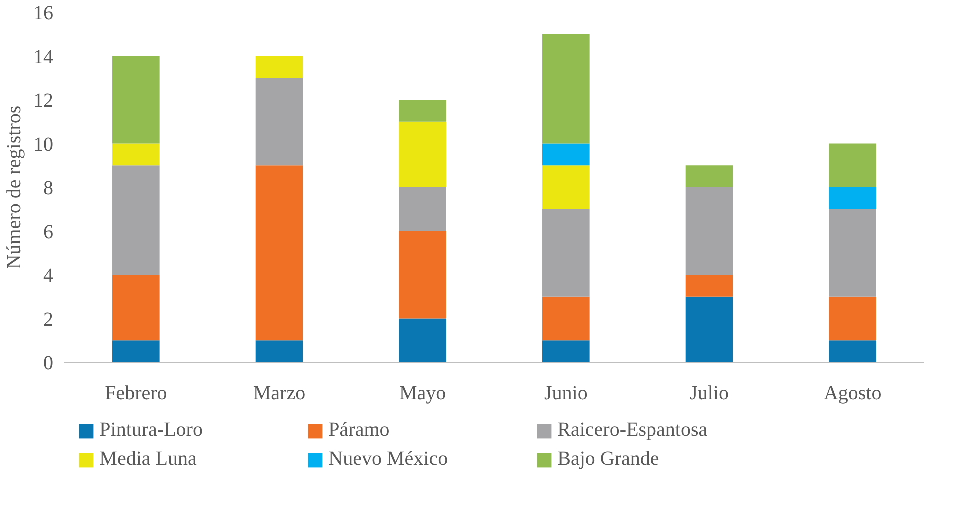  What do you see at coordinates (149, 459) in the screenshot?
I see `legend-label: Media Luna` at bounding box center [149, 459].